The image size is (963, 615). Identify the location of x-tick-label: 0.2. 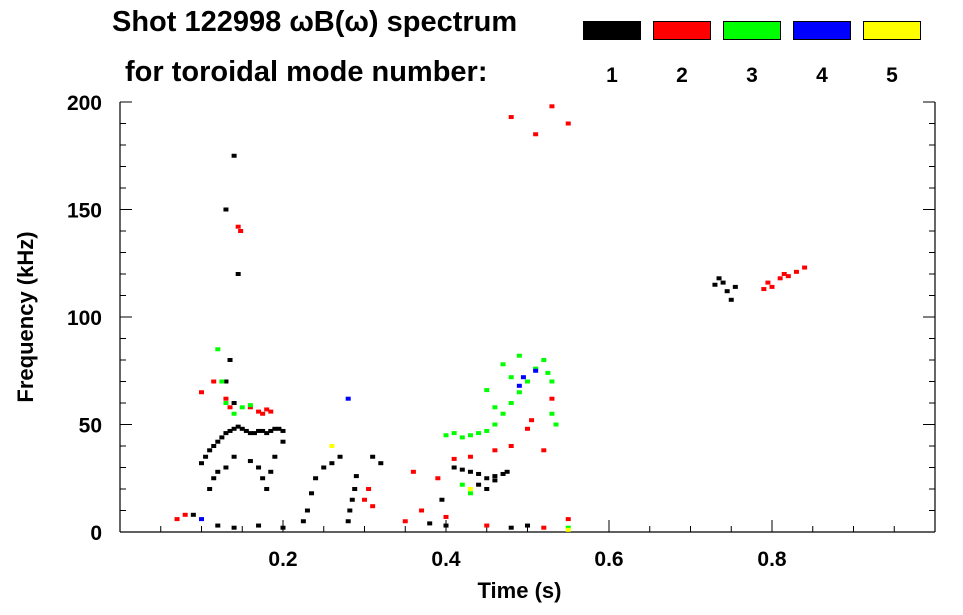
(282, 559).